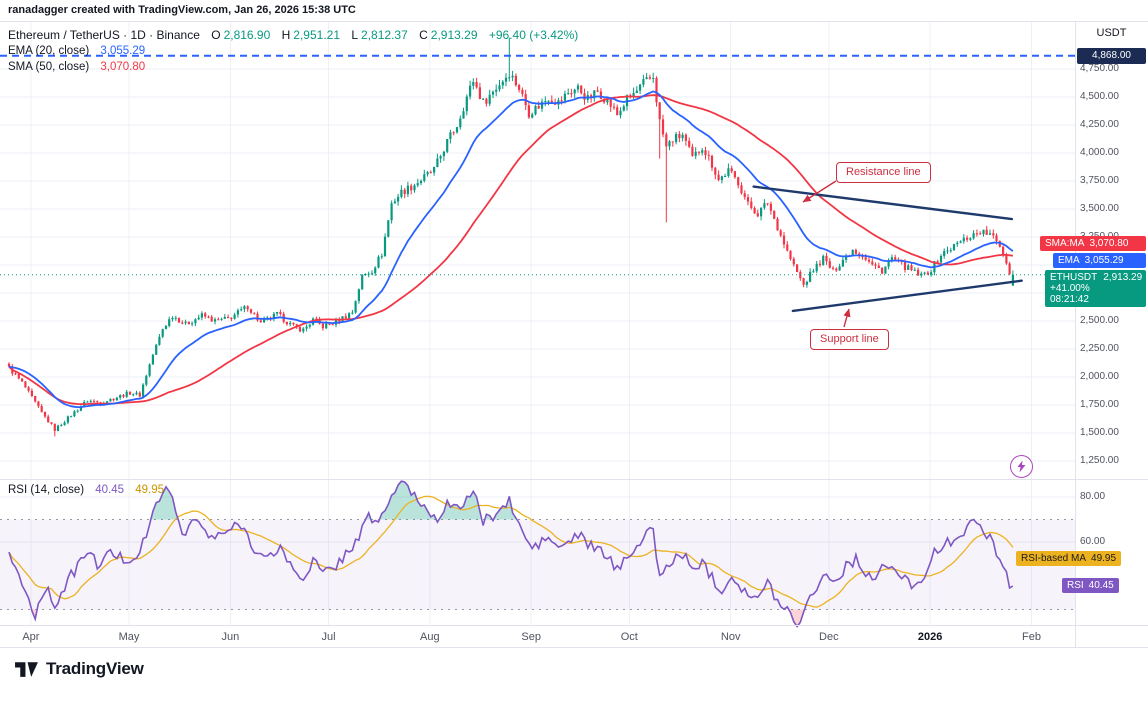 Image resolution: width=1148 pixels, height=703 pixels. Describe the element at coordinates (883, 172) in the screenshot. I see `resistance-annotation: Resistance line` at that location.